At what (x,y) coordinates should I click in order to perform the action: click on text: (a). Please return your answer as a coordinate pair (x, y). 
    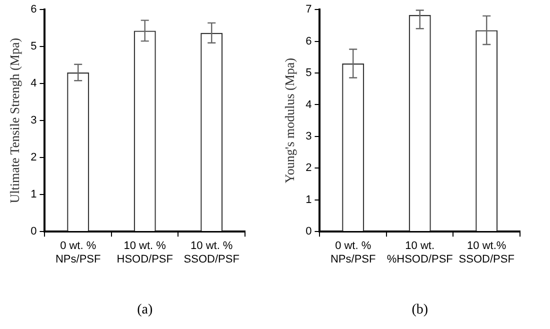
    Looking at the image, I should click on (145, 310).